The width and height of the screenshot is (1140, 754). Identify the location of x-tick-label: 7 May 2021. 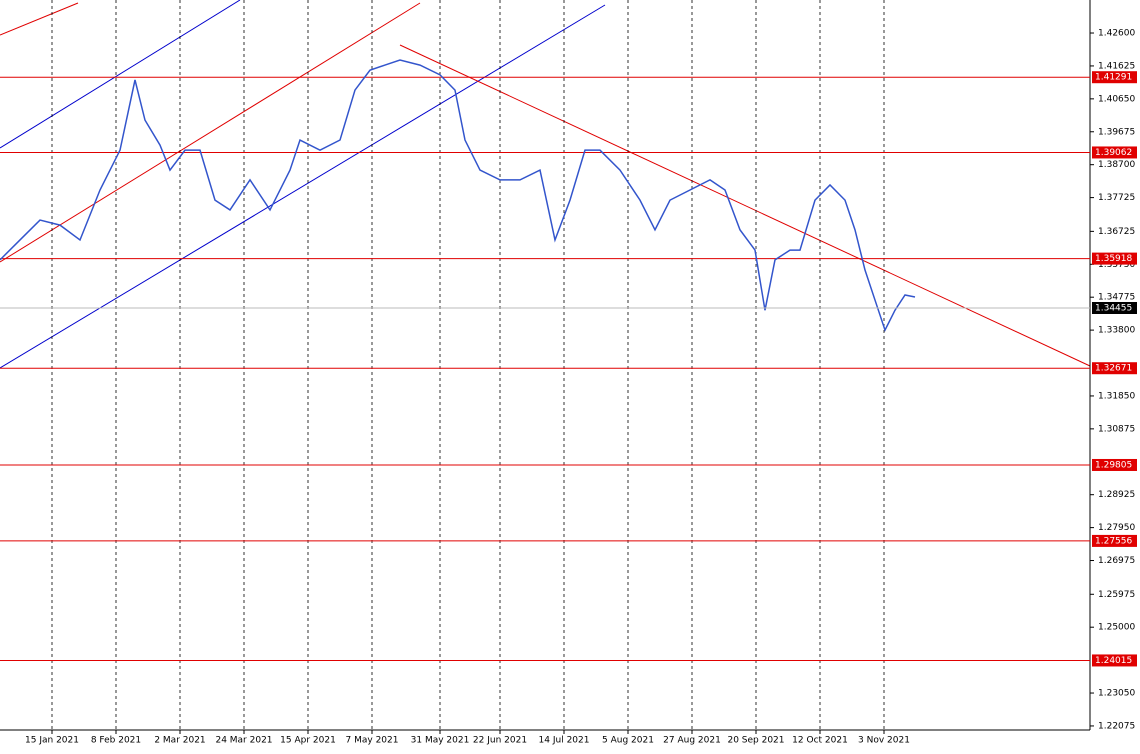
(372, 741).